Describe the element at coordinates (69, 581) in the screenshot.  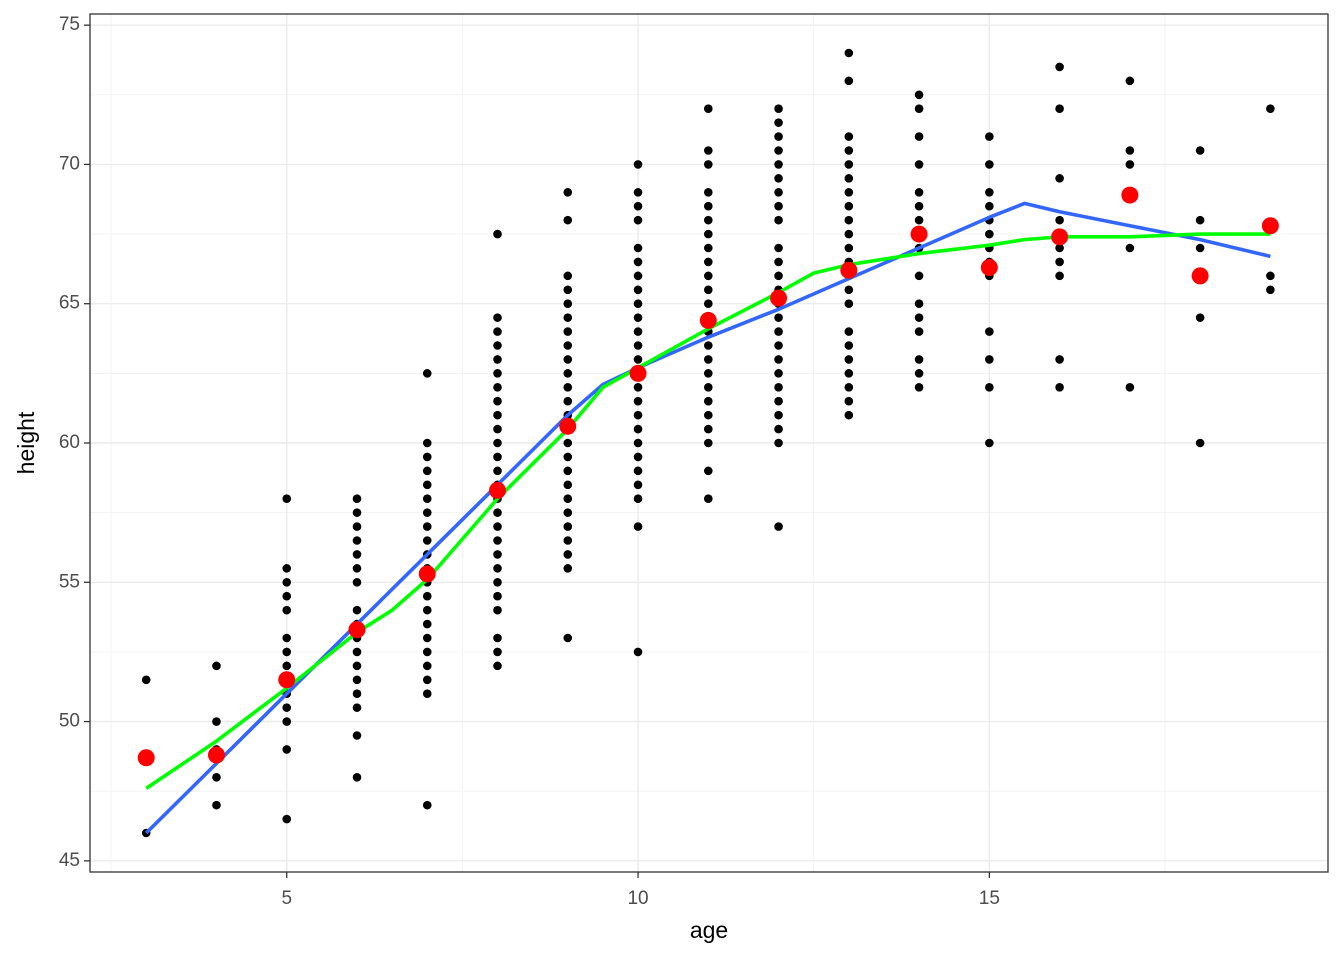
I see `y-tick-label: 55` at that location.